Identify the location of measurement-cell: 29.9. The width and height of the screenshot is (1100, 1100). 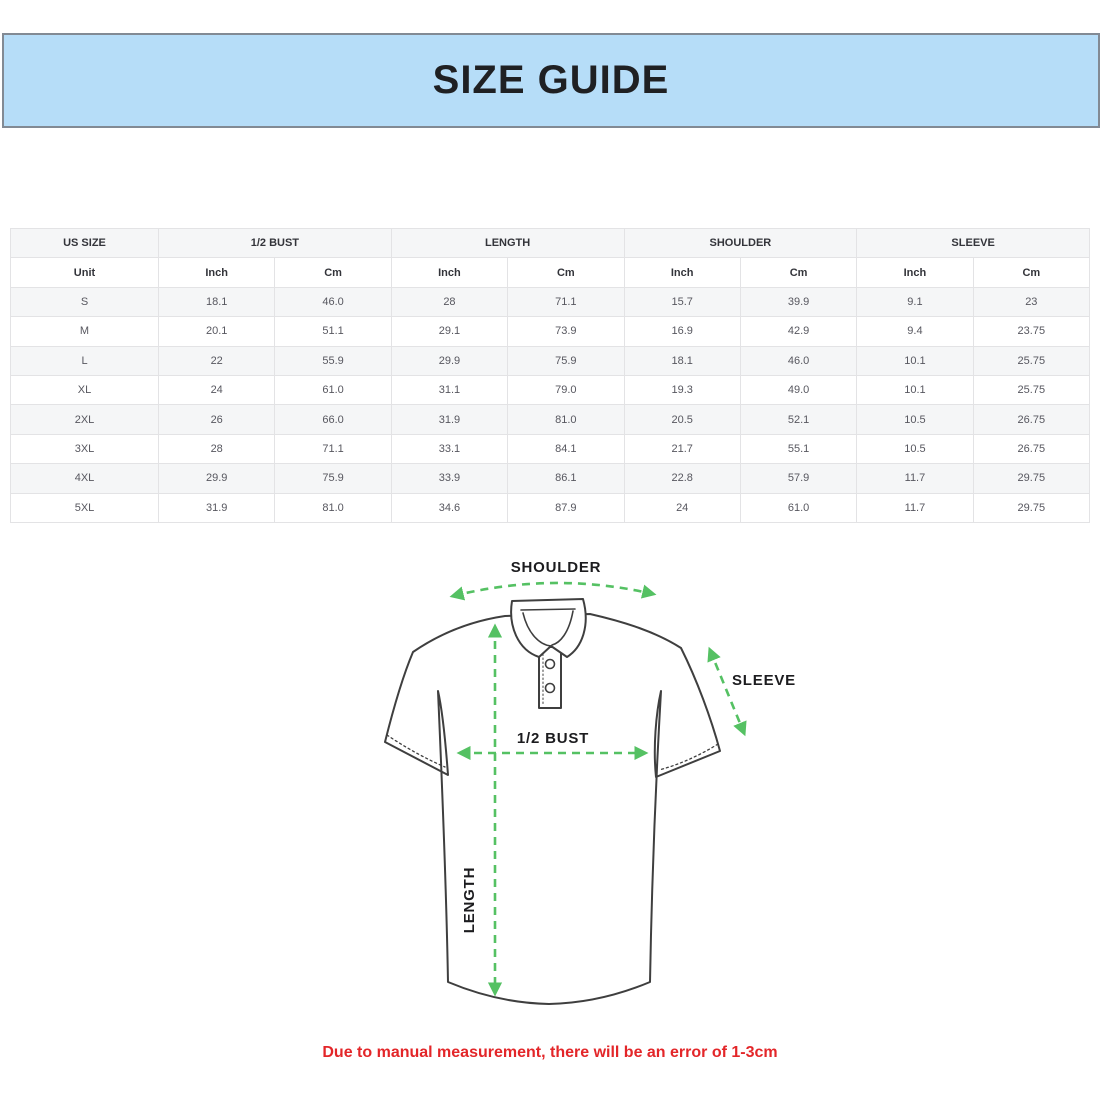
(449, 360).